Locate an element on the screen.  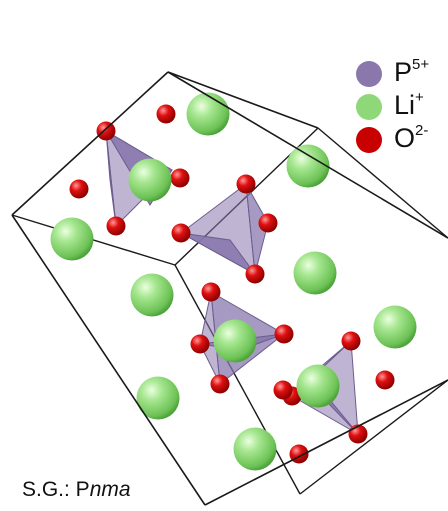
legend-charge-lithium: + is located at coordinates (419, 97).